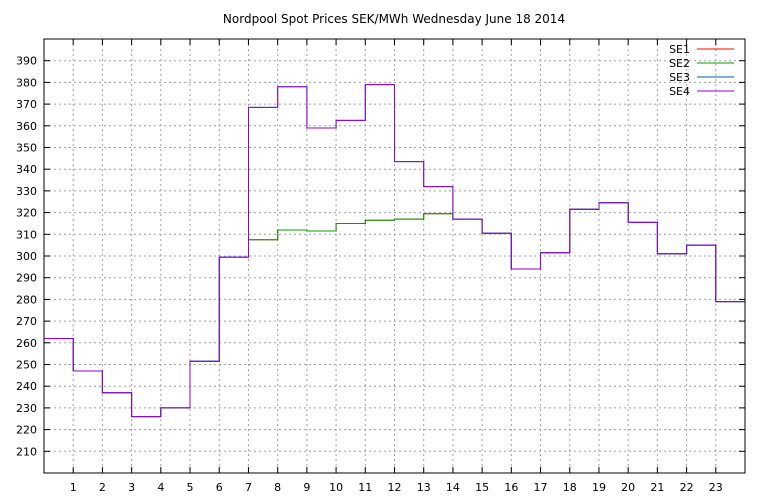  What do you see at coordinates (424, 487) in the screenshot?
I see `x-tick-label: 13` at bounding box center [424, 487].